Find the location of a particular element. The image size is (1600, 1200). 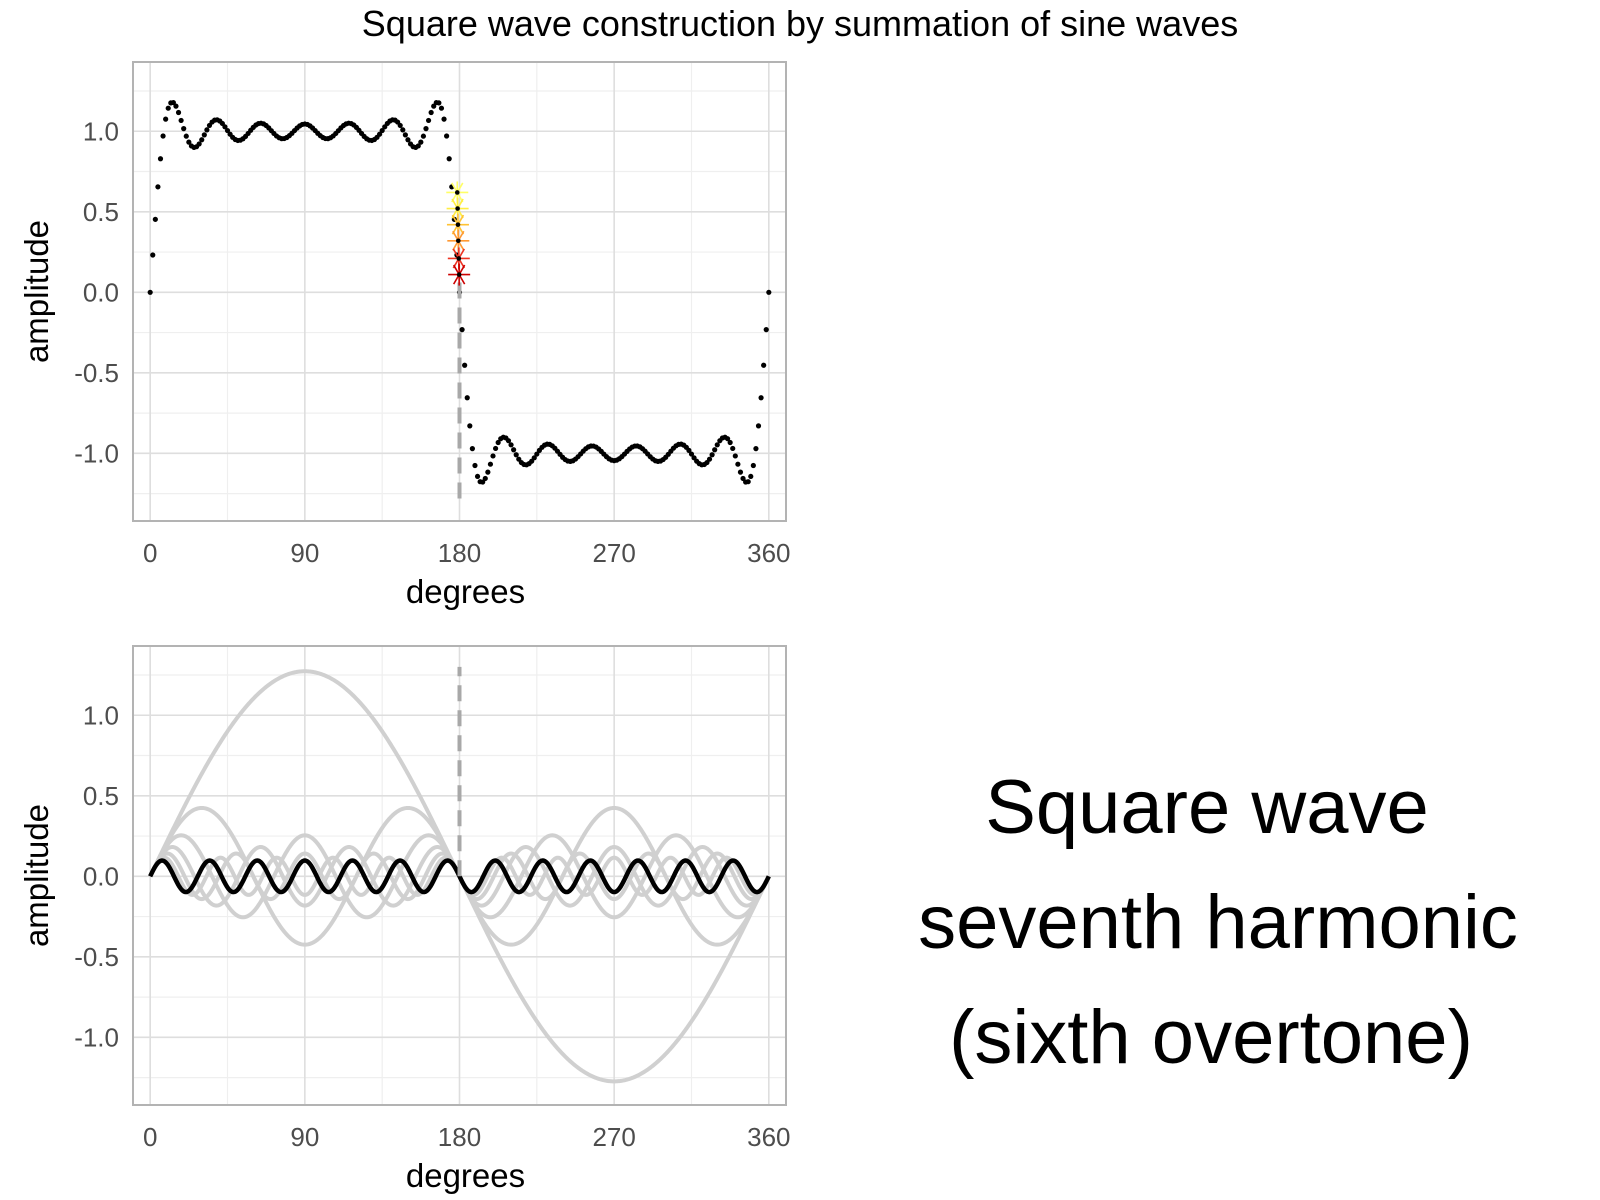

y-axis-title: amplitude is located at coordinates (36, 875).